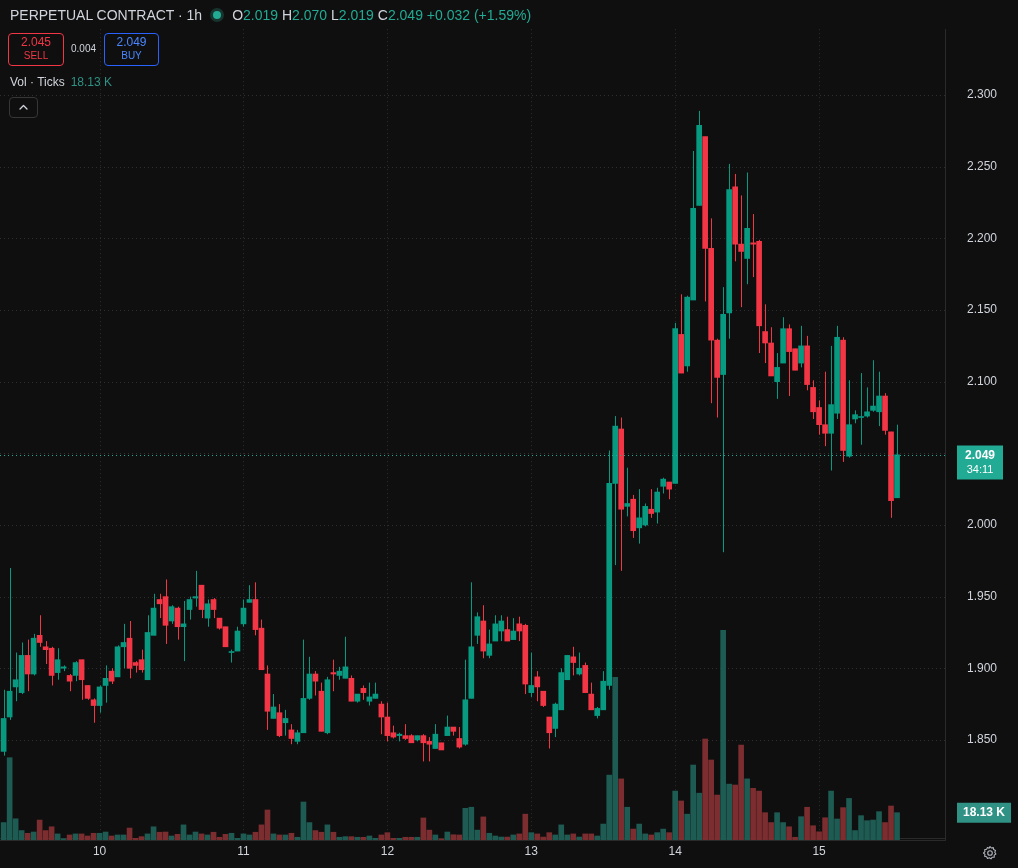 The image size is (1018, 868). I want to click on annotation: 18.13 K, so click(91, 82).